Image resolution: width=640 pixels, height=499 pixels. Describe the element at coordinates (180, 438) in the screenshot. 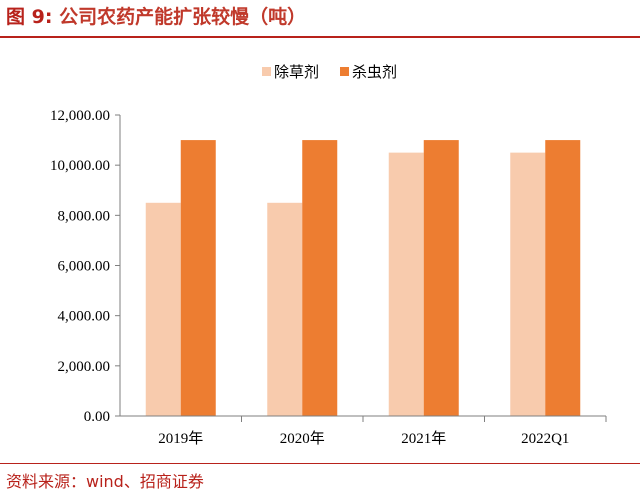

I see `x-tick-label: 2019年` at that location.